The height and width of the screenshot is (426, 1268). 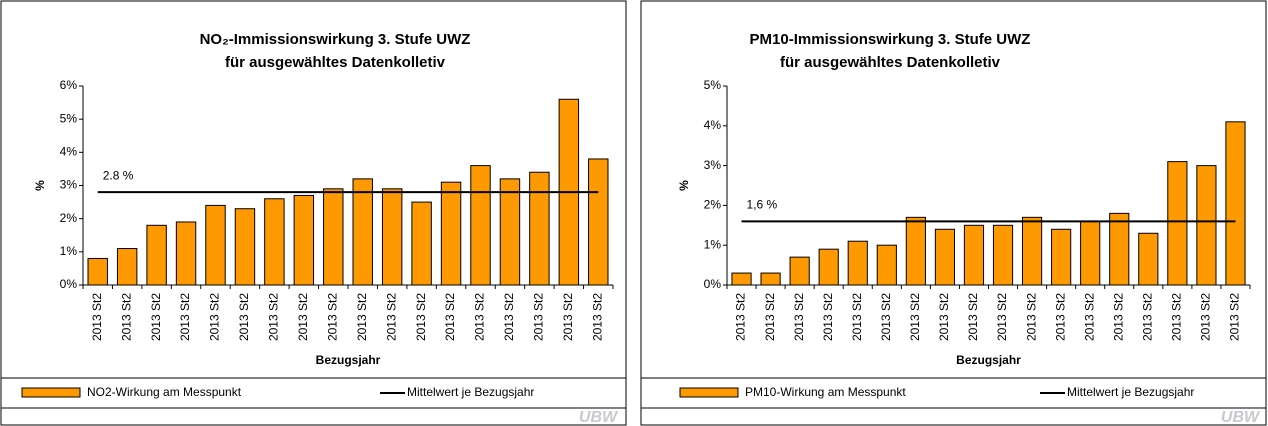 I want to click on chart-title: NO₂-Immissionswirkung 3. Stufe UWZ, so click(x=335, y=39).